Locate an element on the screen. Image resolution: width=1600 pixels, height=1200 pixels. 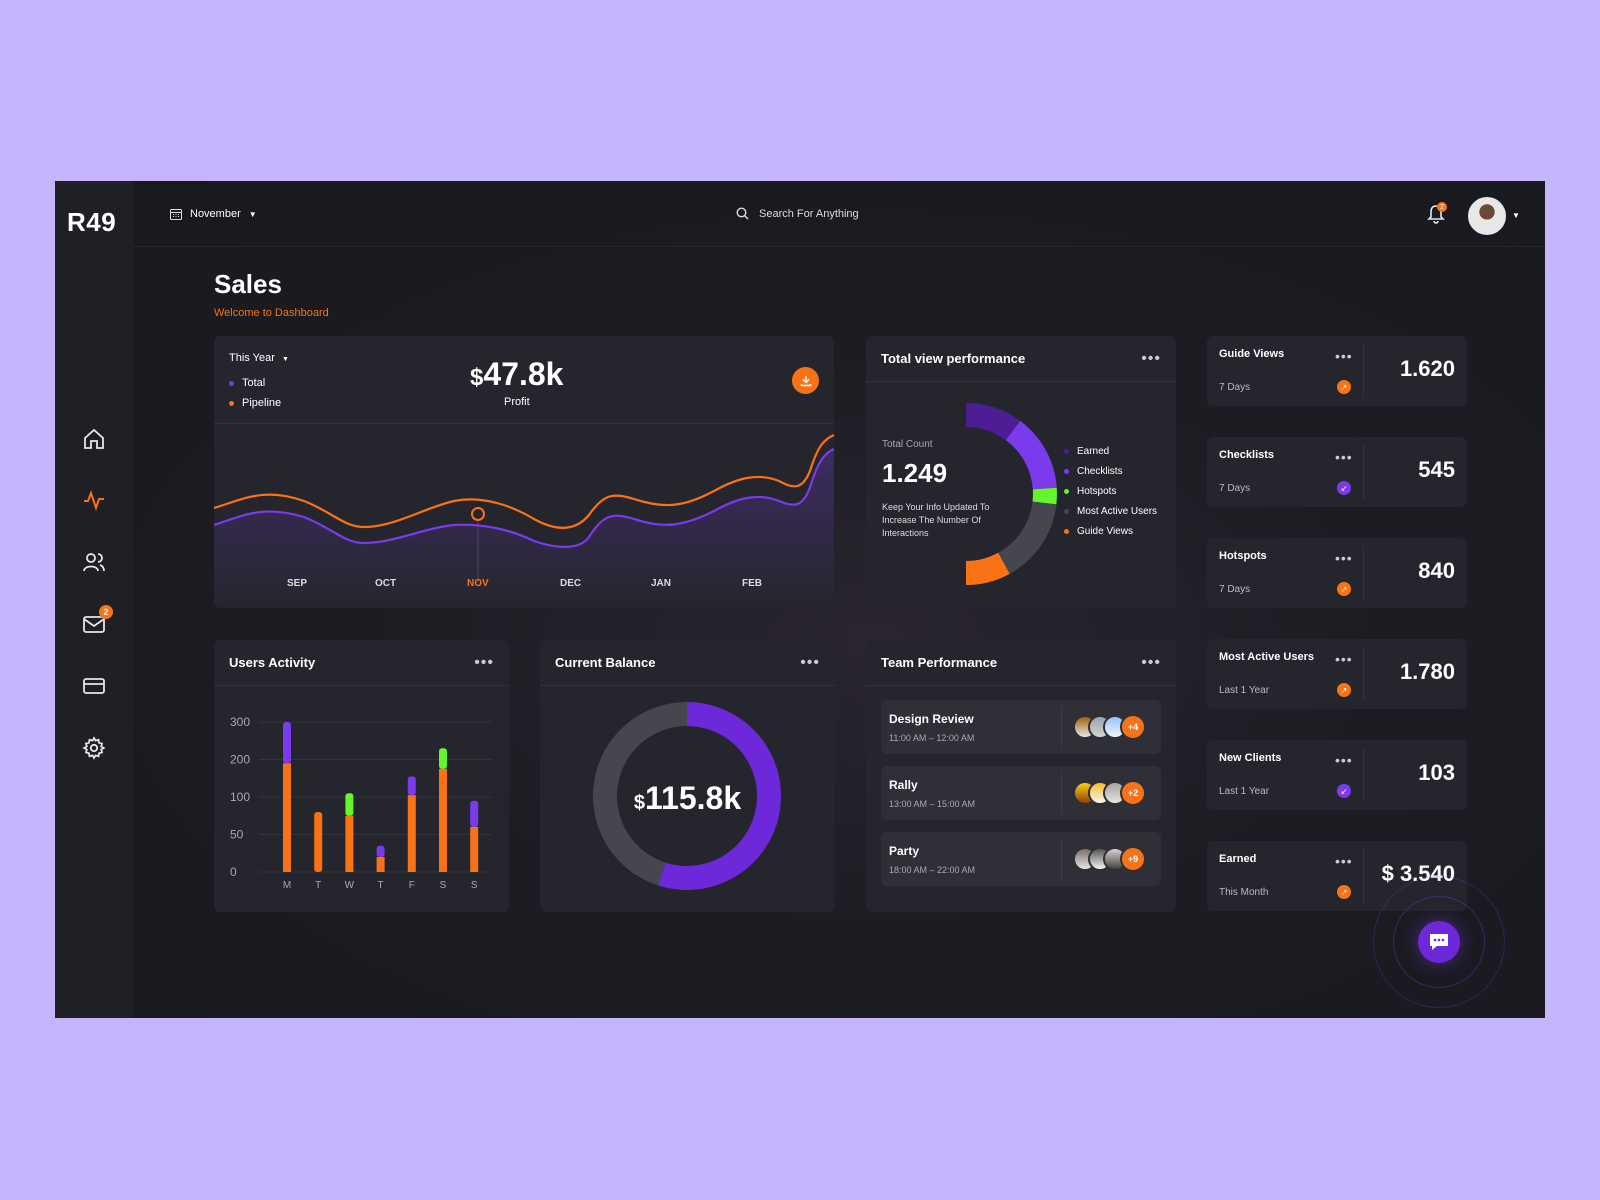
donut-slice-earned is located at coordinates (993, 422).